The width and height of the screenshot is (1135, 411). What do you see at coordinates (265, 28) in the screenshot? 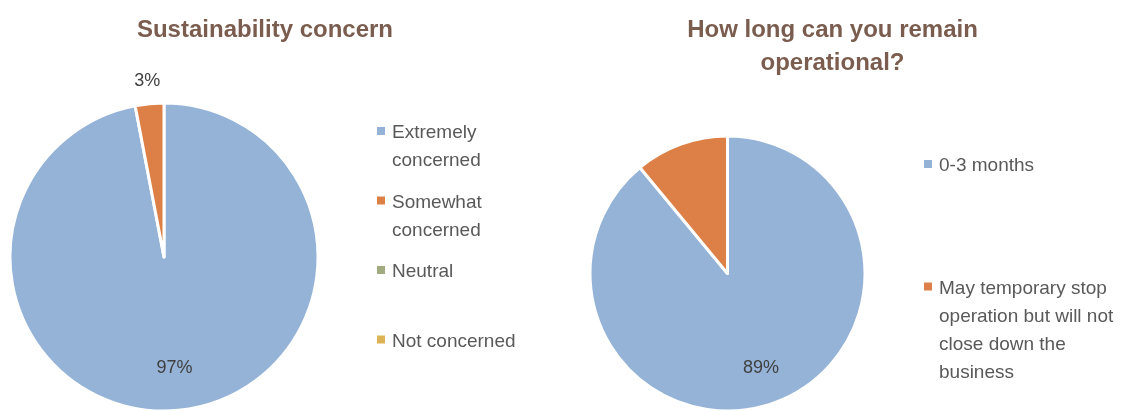
I see `chart-title: Sustainability concern` at bounding box center [265, 28].